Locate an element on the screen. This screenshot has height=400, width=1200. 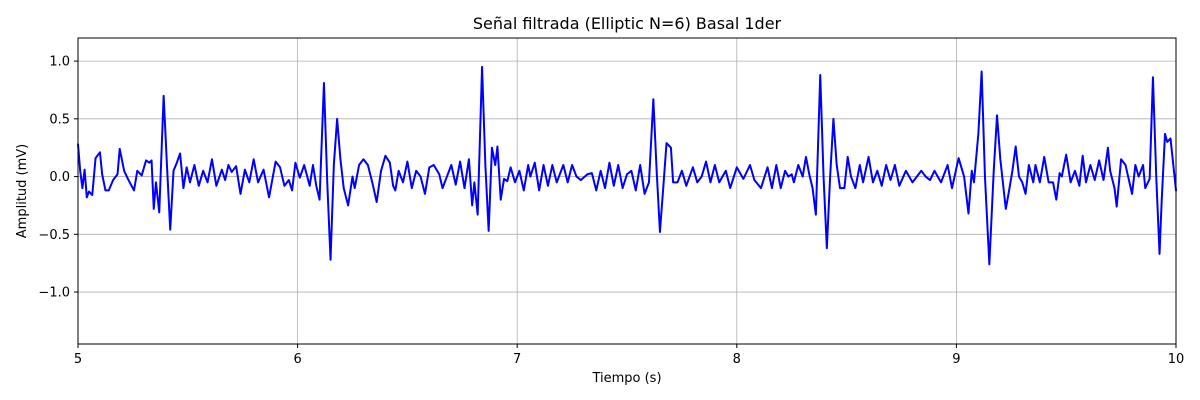
x-tick-label: 9 is located at coordinates (956, 359).